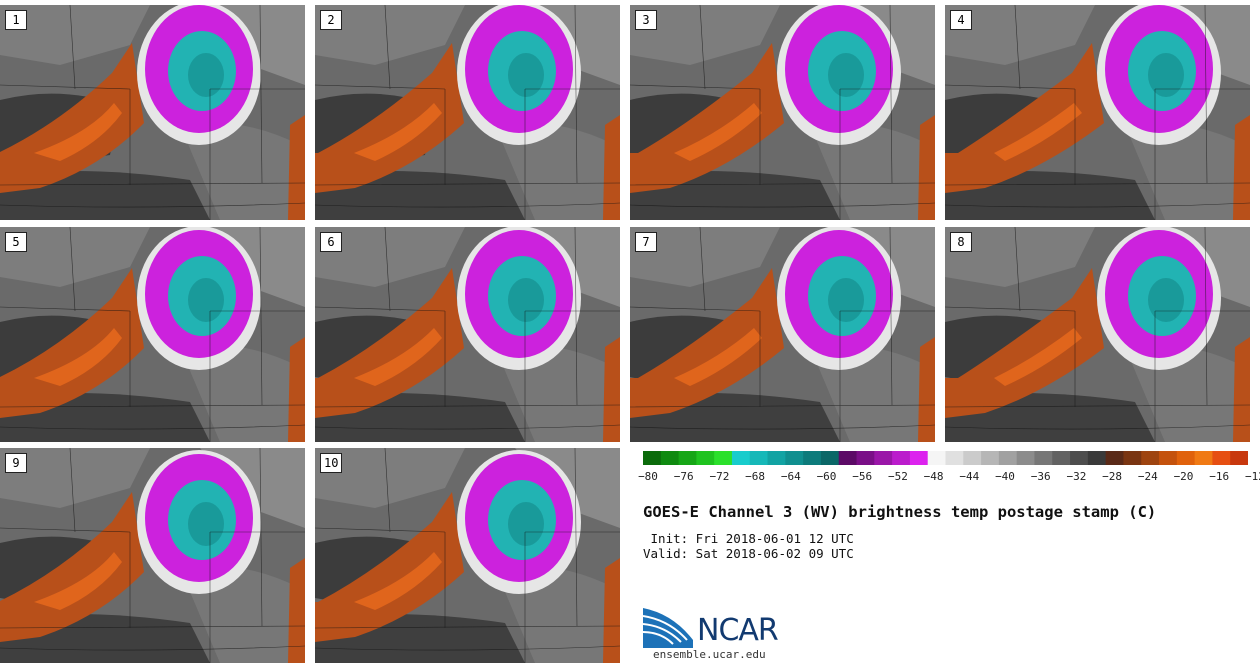  What do you see at coordinates (969, 476) in the screenshot?
I see `colorbar-tick-label: −44` at bounding box center [969, 476].